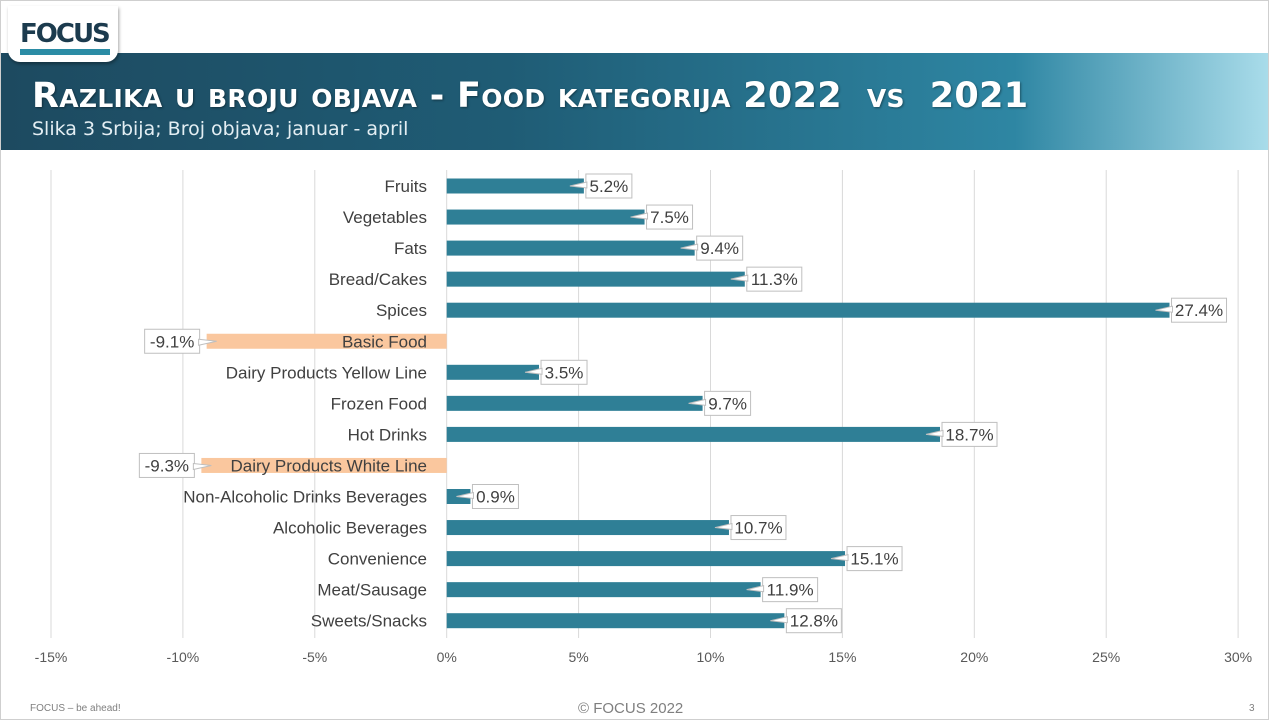 Image resolution: width=1269 pixels, height=720 pixels. What do you see at coordinates (447, 657) in the screenshot?
I see `x-tick-label: 0%` at bounding box center [447, 657].